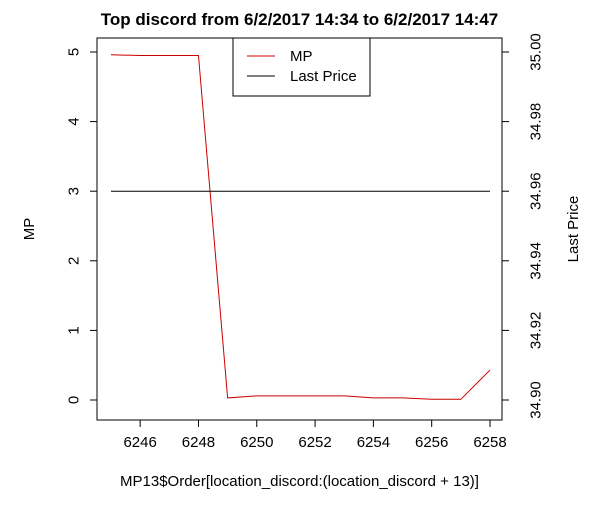 This screenshot has height=510, width=602. Describe the element at coordinates (535, 400) in the screenshot. I see `y-right-tick-label: 34.90` at that location.